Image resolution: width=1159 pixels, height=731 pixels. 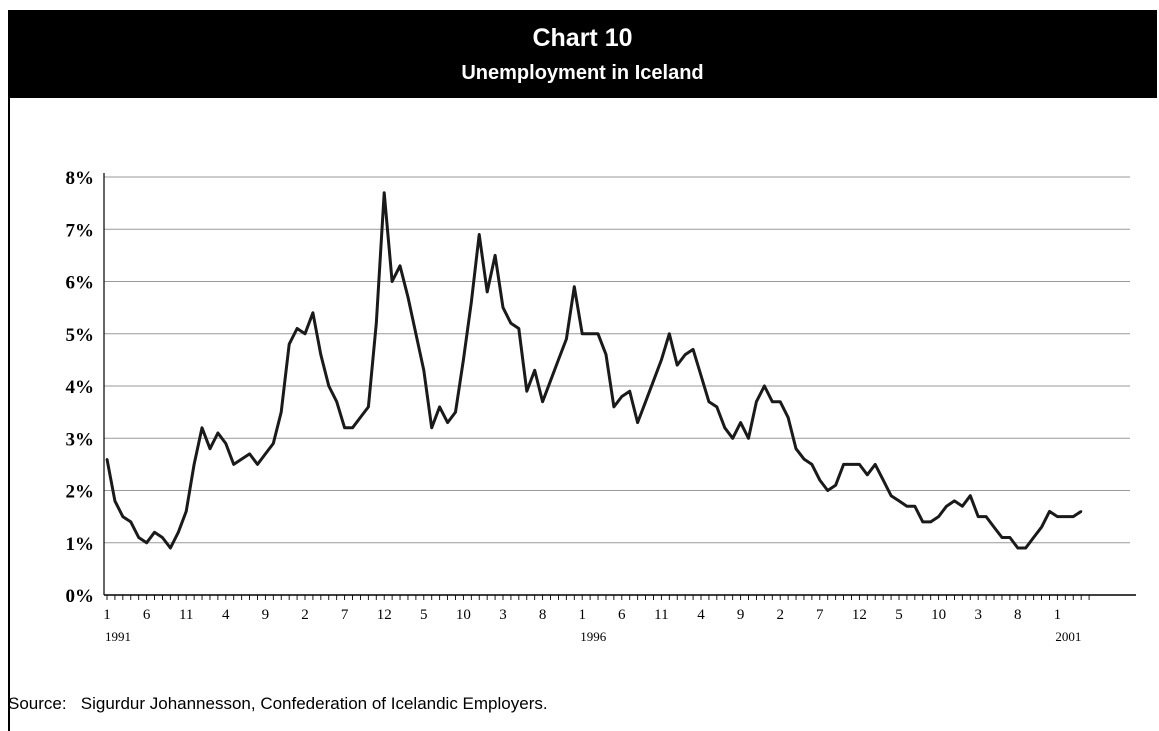 I want to click on x-tick-label: 4, so click(x=701, y=615).